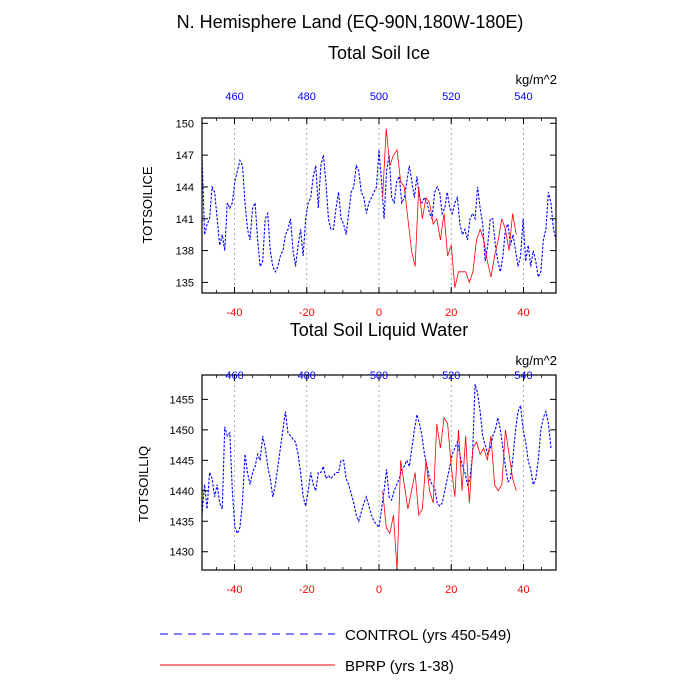 Image resolution: width=700 pixels, height=700 pixels. Describe the element at coordinates (335, 651) in the screenshot. I see `legend: CONTROL (yrs 450-549) BPRP (yrs 1-38)` at that location.